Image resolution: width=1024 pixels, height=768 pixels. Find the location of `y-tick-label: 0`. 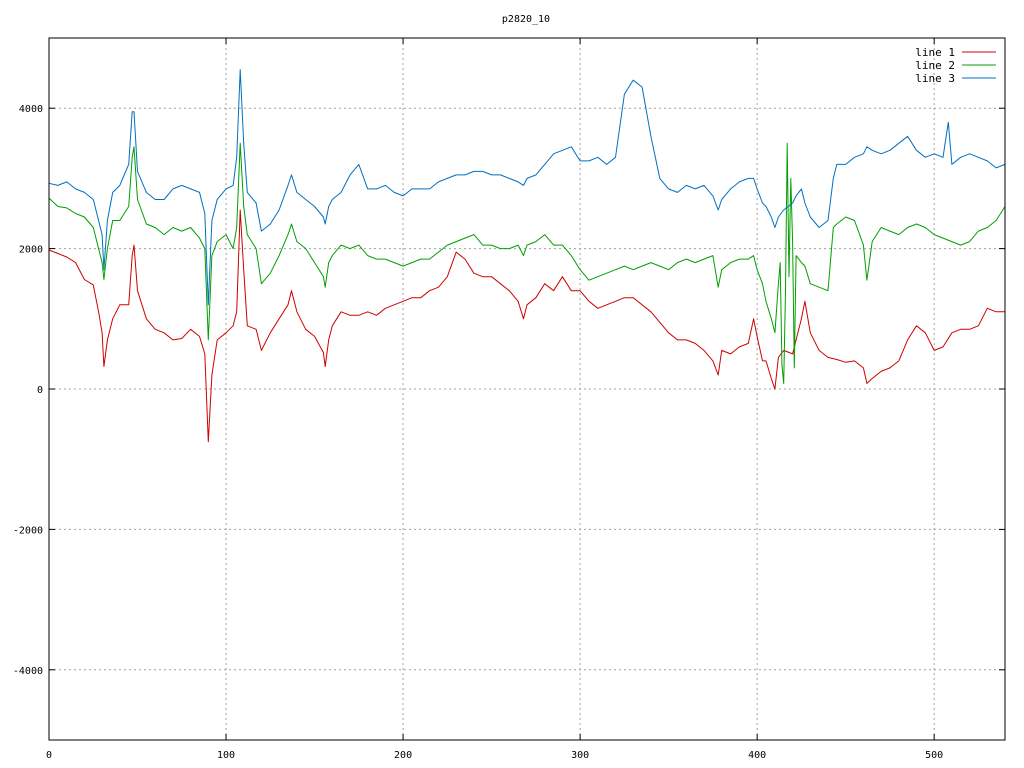

y-tick-label: 0 is located at coordinates (40, 390).